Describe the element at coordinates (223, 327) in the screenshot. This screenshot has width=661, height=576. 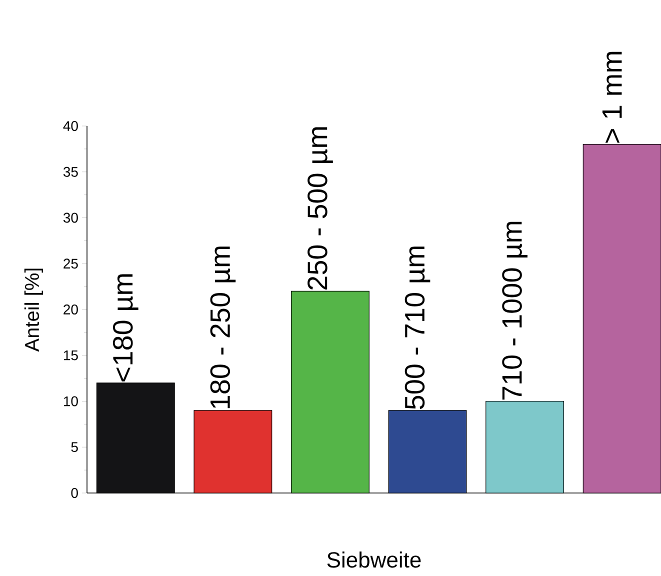
I see `x-tick-label: 180 - 250 µm` at that location.